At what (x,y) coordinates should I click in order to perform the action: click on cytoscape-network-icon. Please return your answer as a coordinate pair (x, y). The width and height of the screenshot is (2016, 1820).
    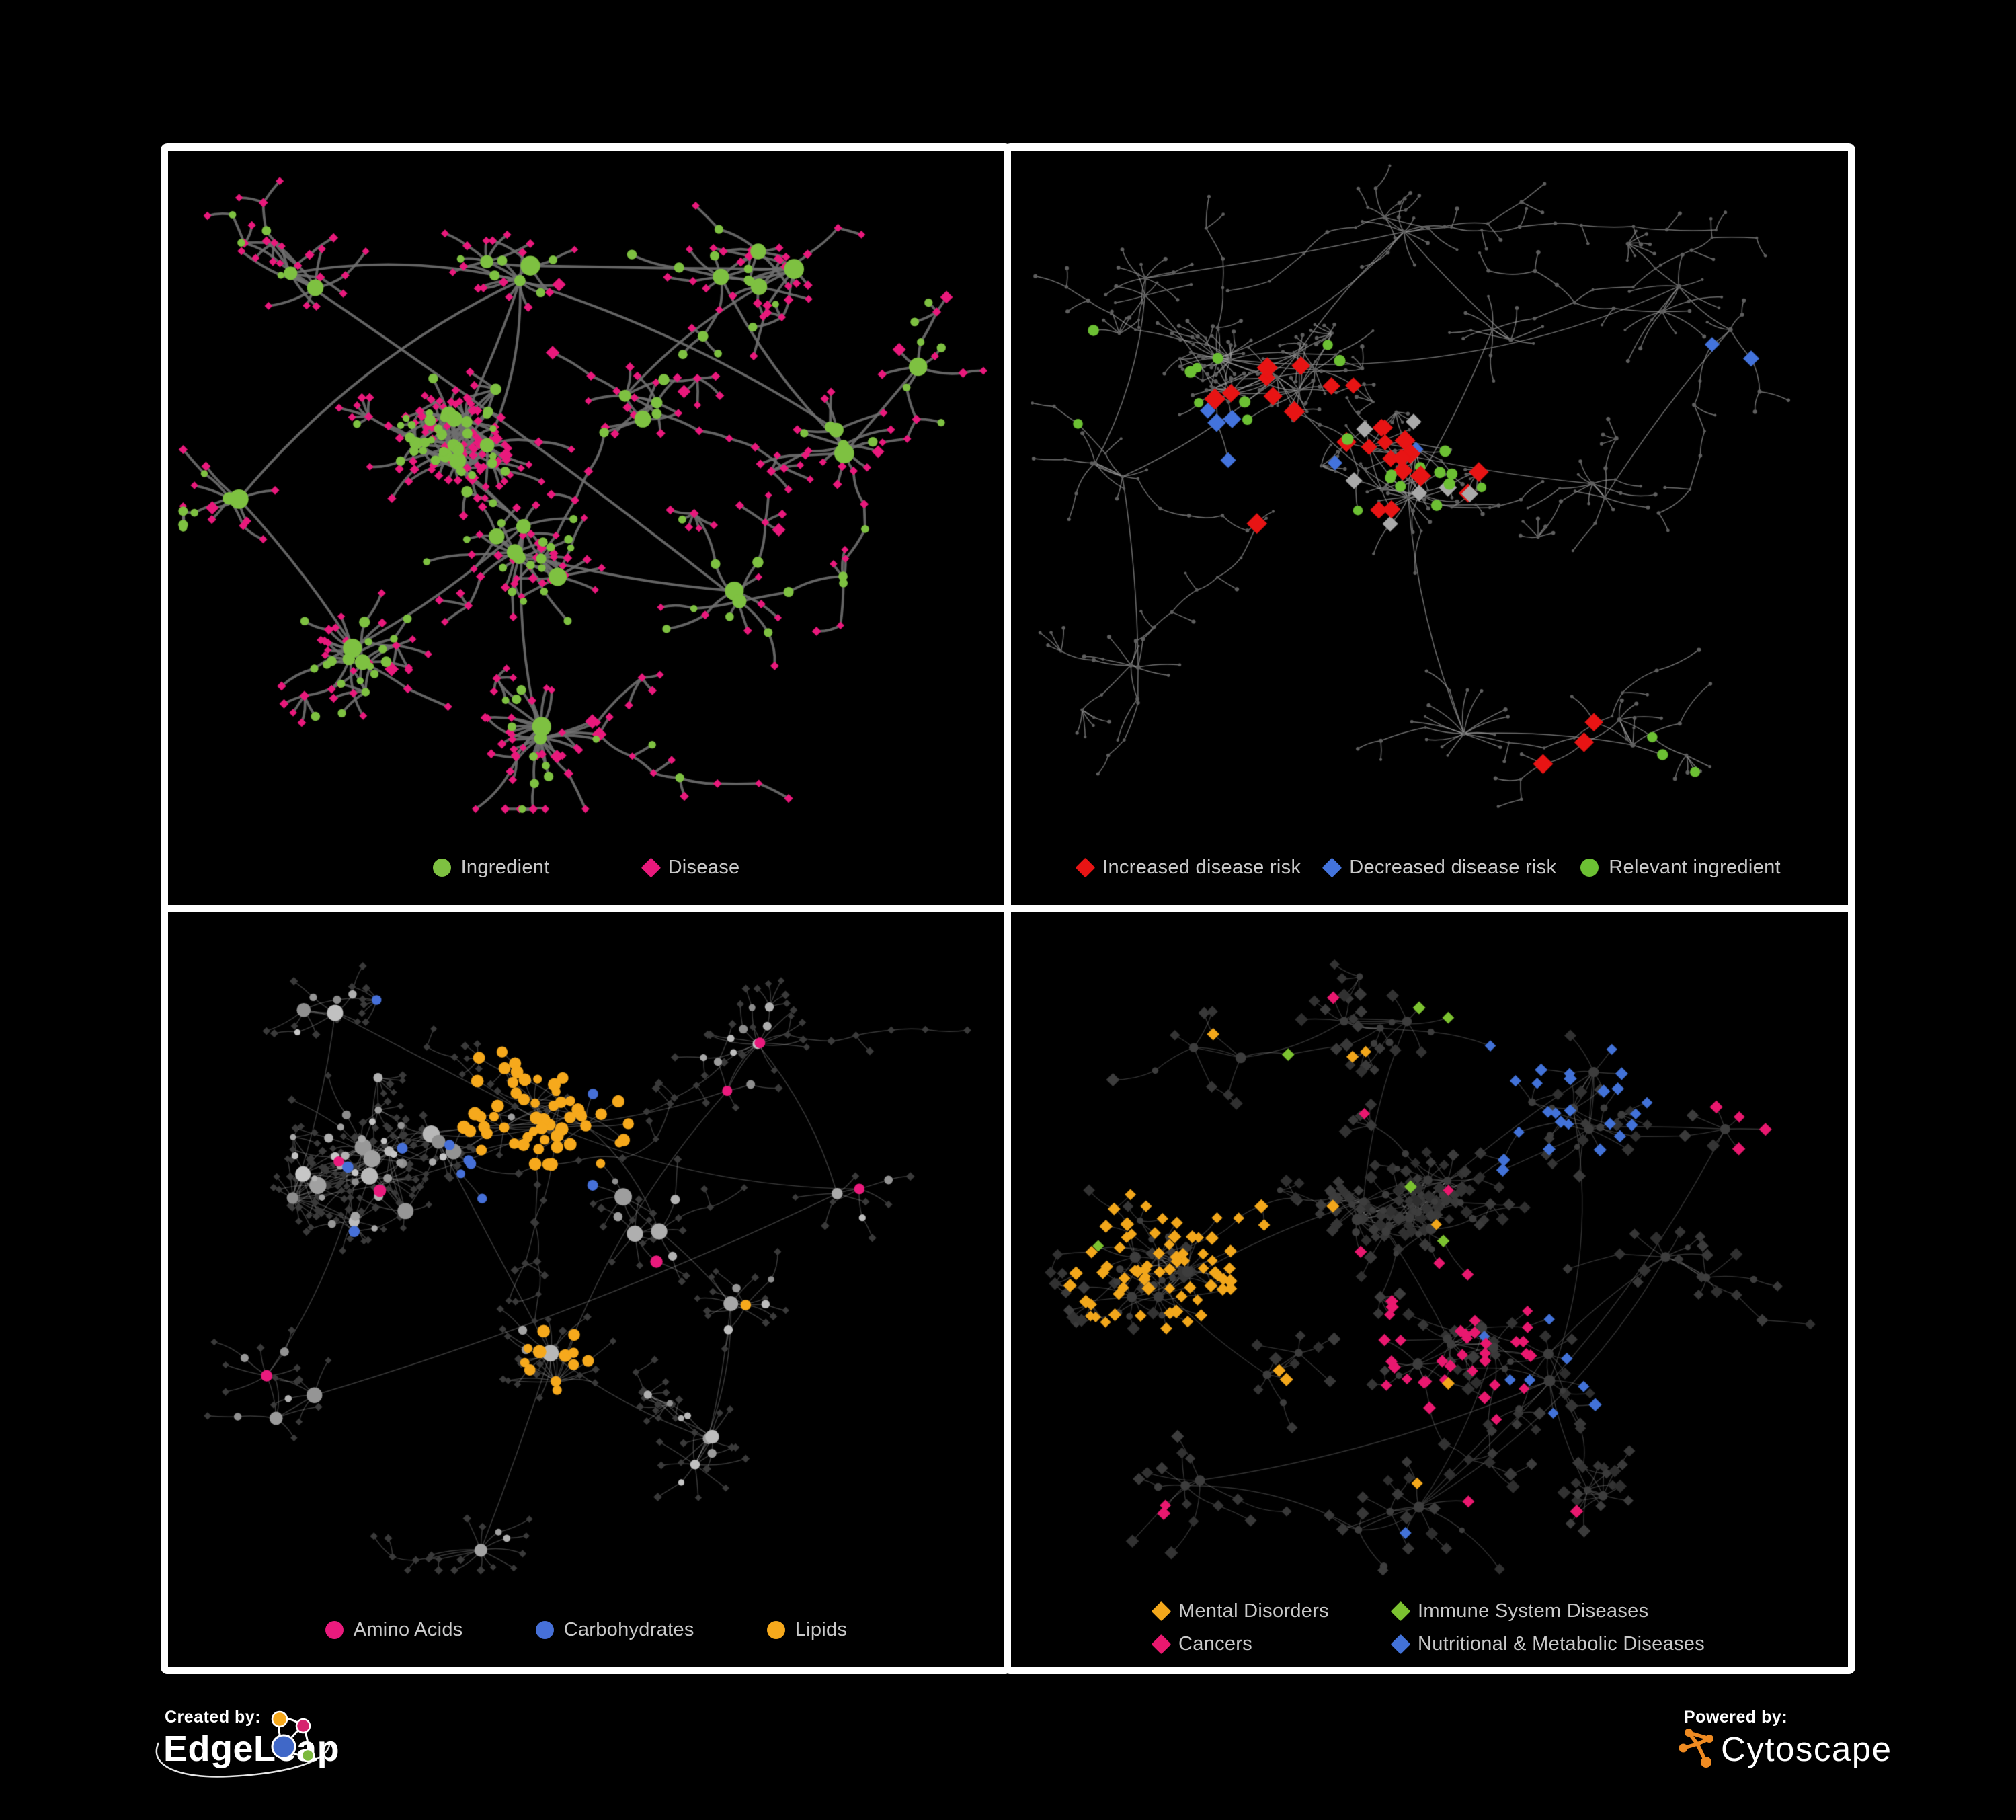
    Looking at the image, I should click on (1696, 1748).